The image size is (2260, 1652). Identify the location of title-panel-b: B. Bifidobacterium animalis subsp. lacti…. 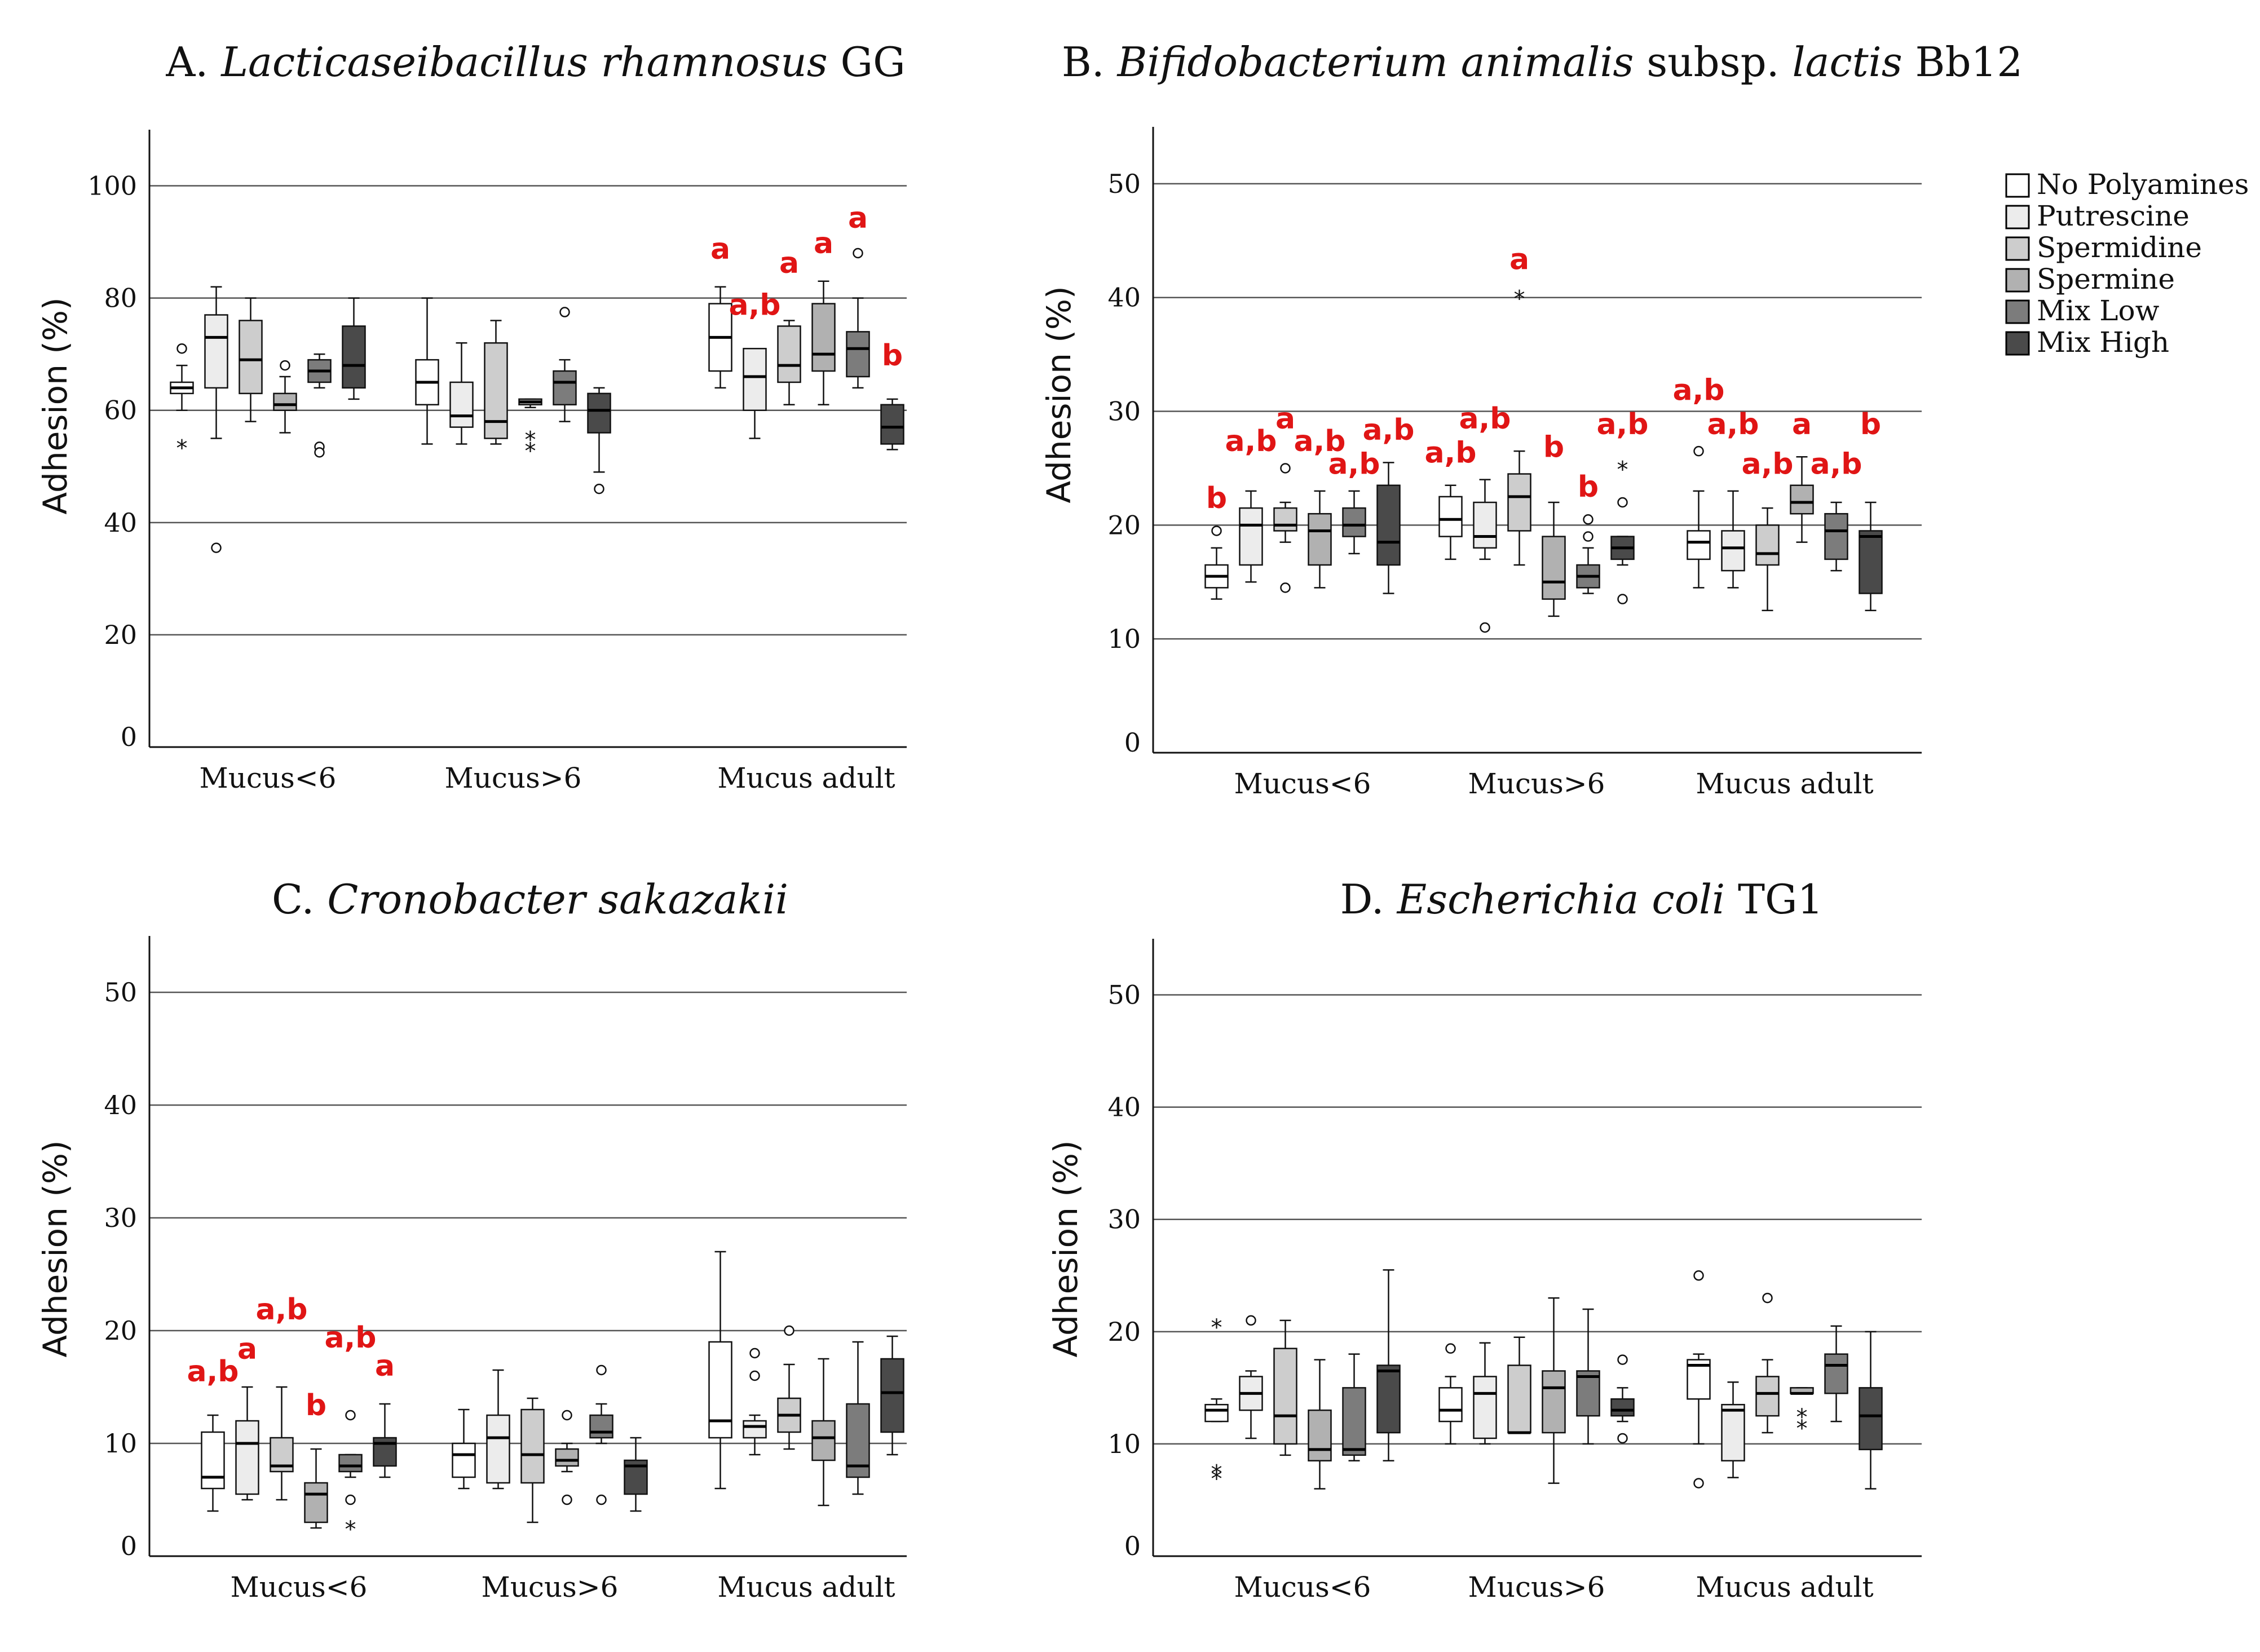
(1543, 62).